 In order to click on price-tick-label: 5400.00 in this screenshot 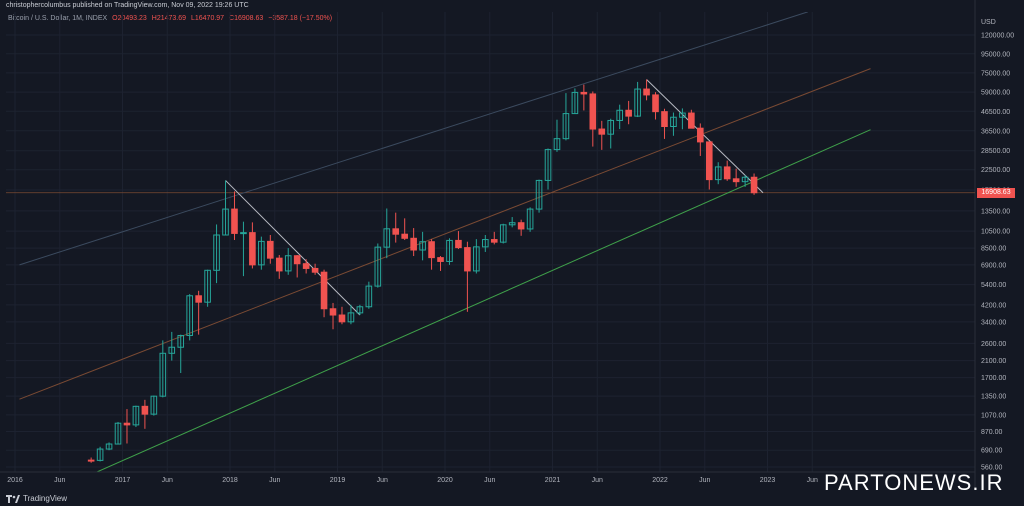, I will do `click(993, 285)`.